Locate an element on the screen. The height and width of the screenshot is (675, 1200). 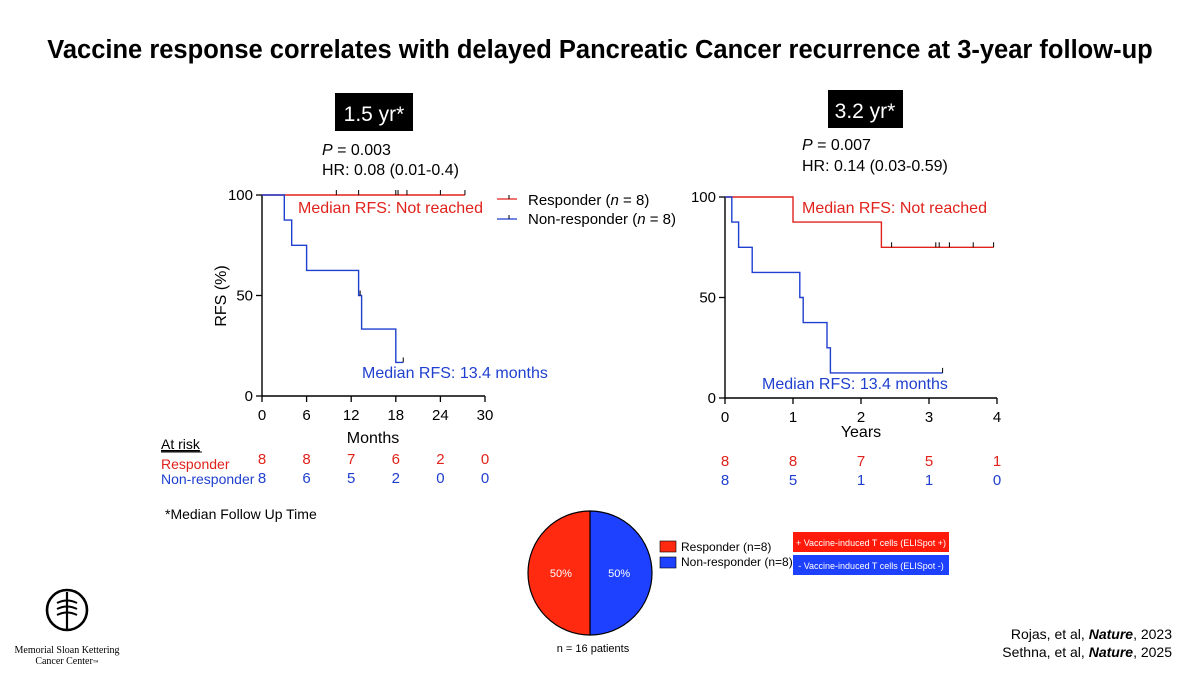
chart1-y-ticks: 0 50 100 is located at coordinates (245, 296).